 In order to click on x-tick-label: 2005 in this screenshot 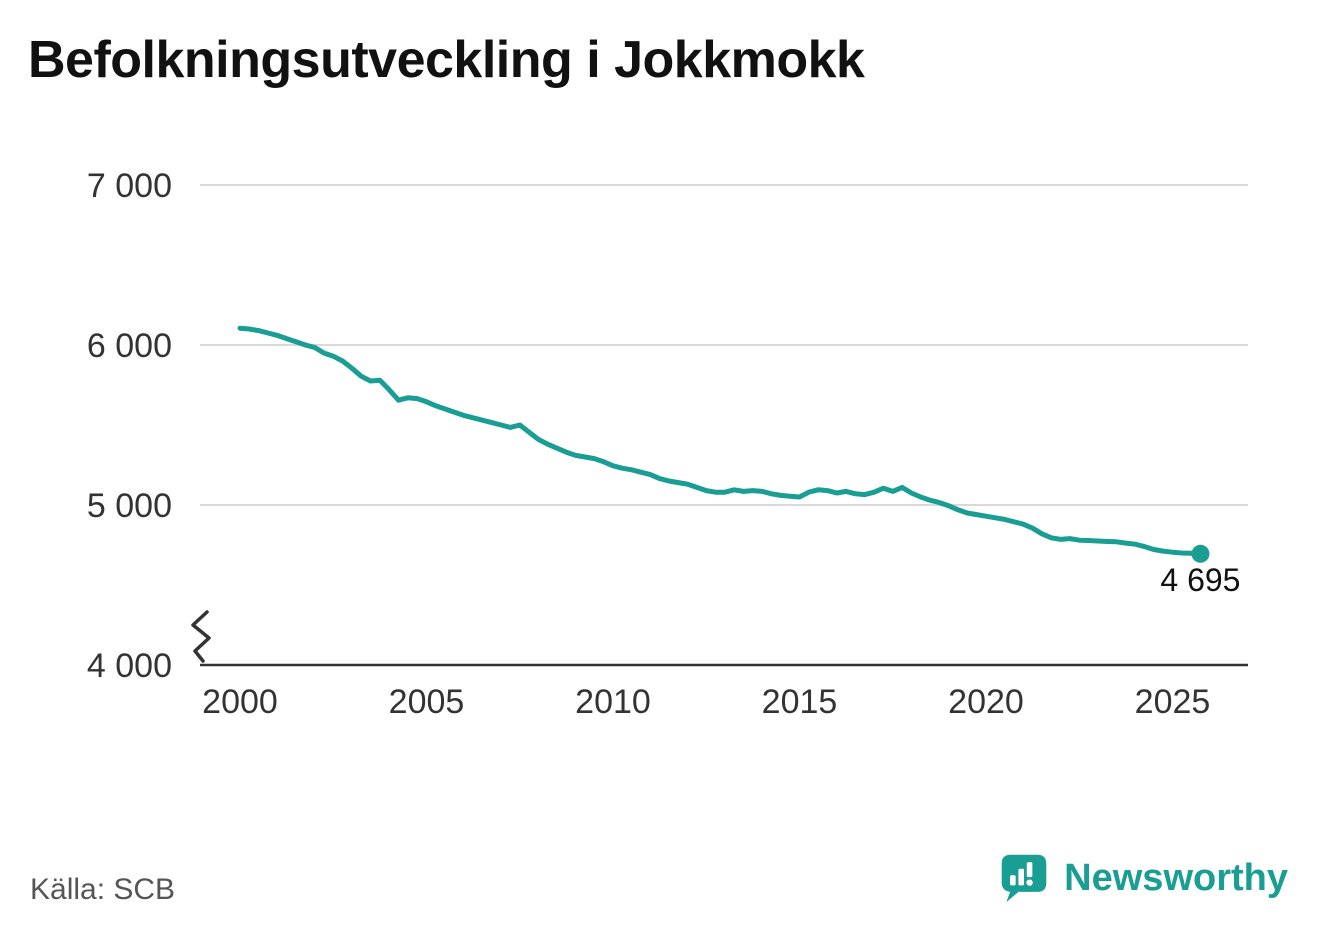, I will do `click(427, 702)`.